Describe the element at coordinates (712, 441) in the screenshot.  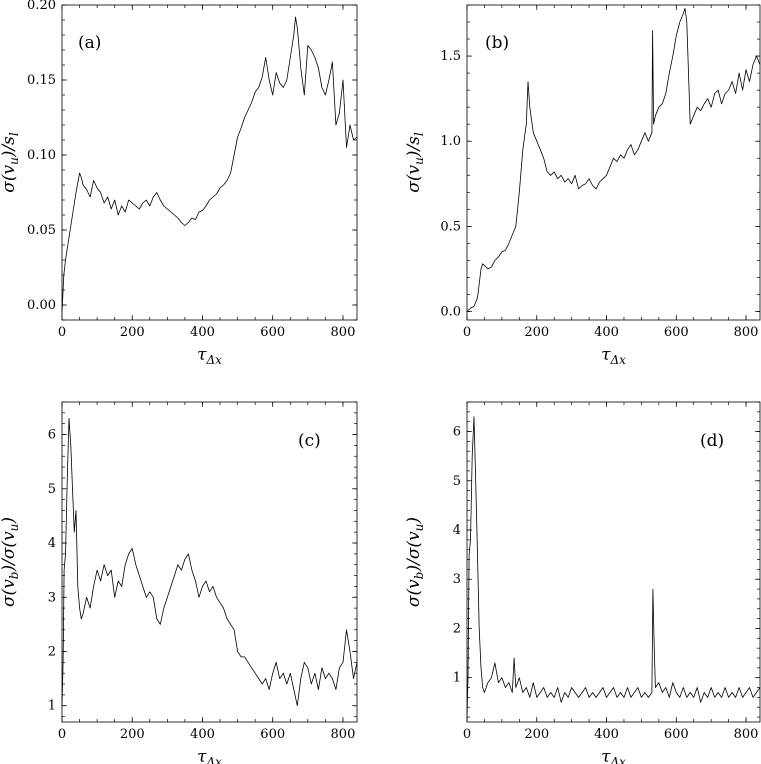
I see `panel-label: (d)` at that location.